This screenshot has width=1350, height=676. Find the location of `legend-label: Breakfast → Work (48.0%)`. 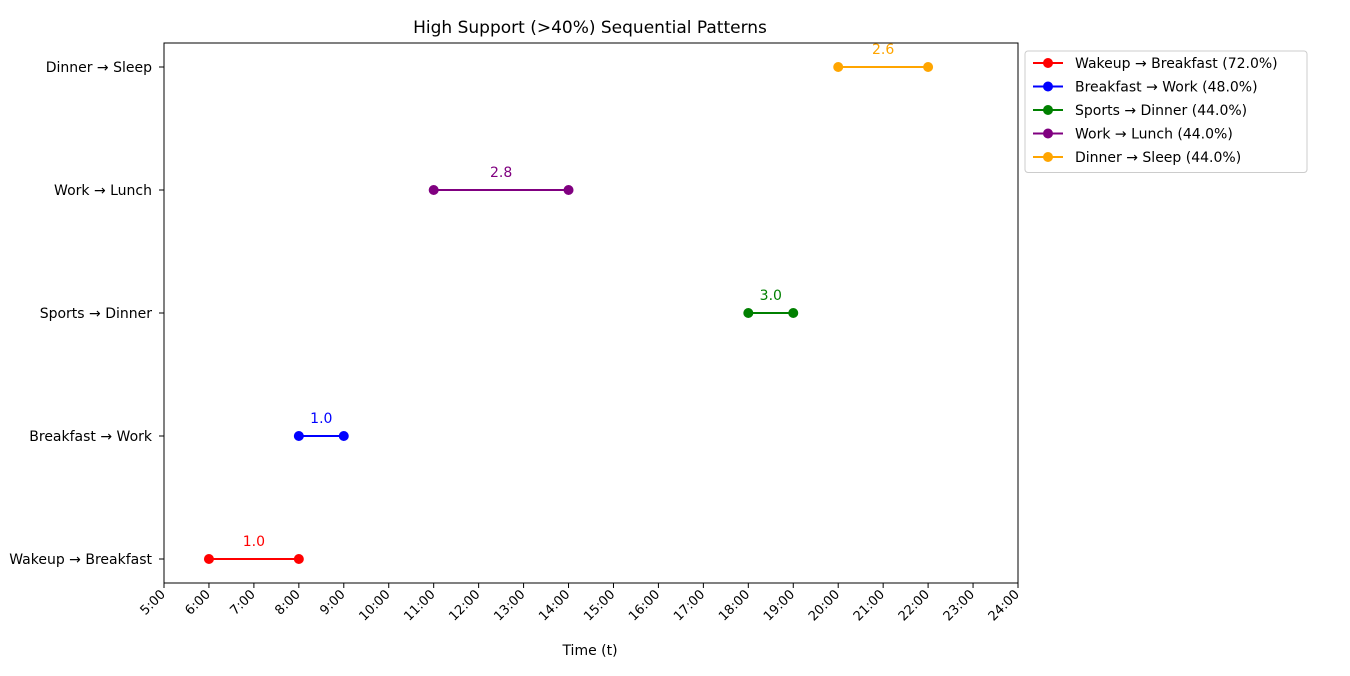

legend-label: Breakfast → Work (48.0%) is located at coordinates (1166, 88).